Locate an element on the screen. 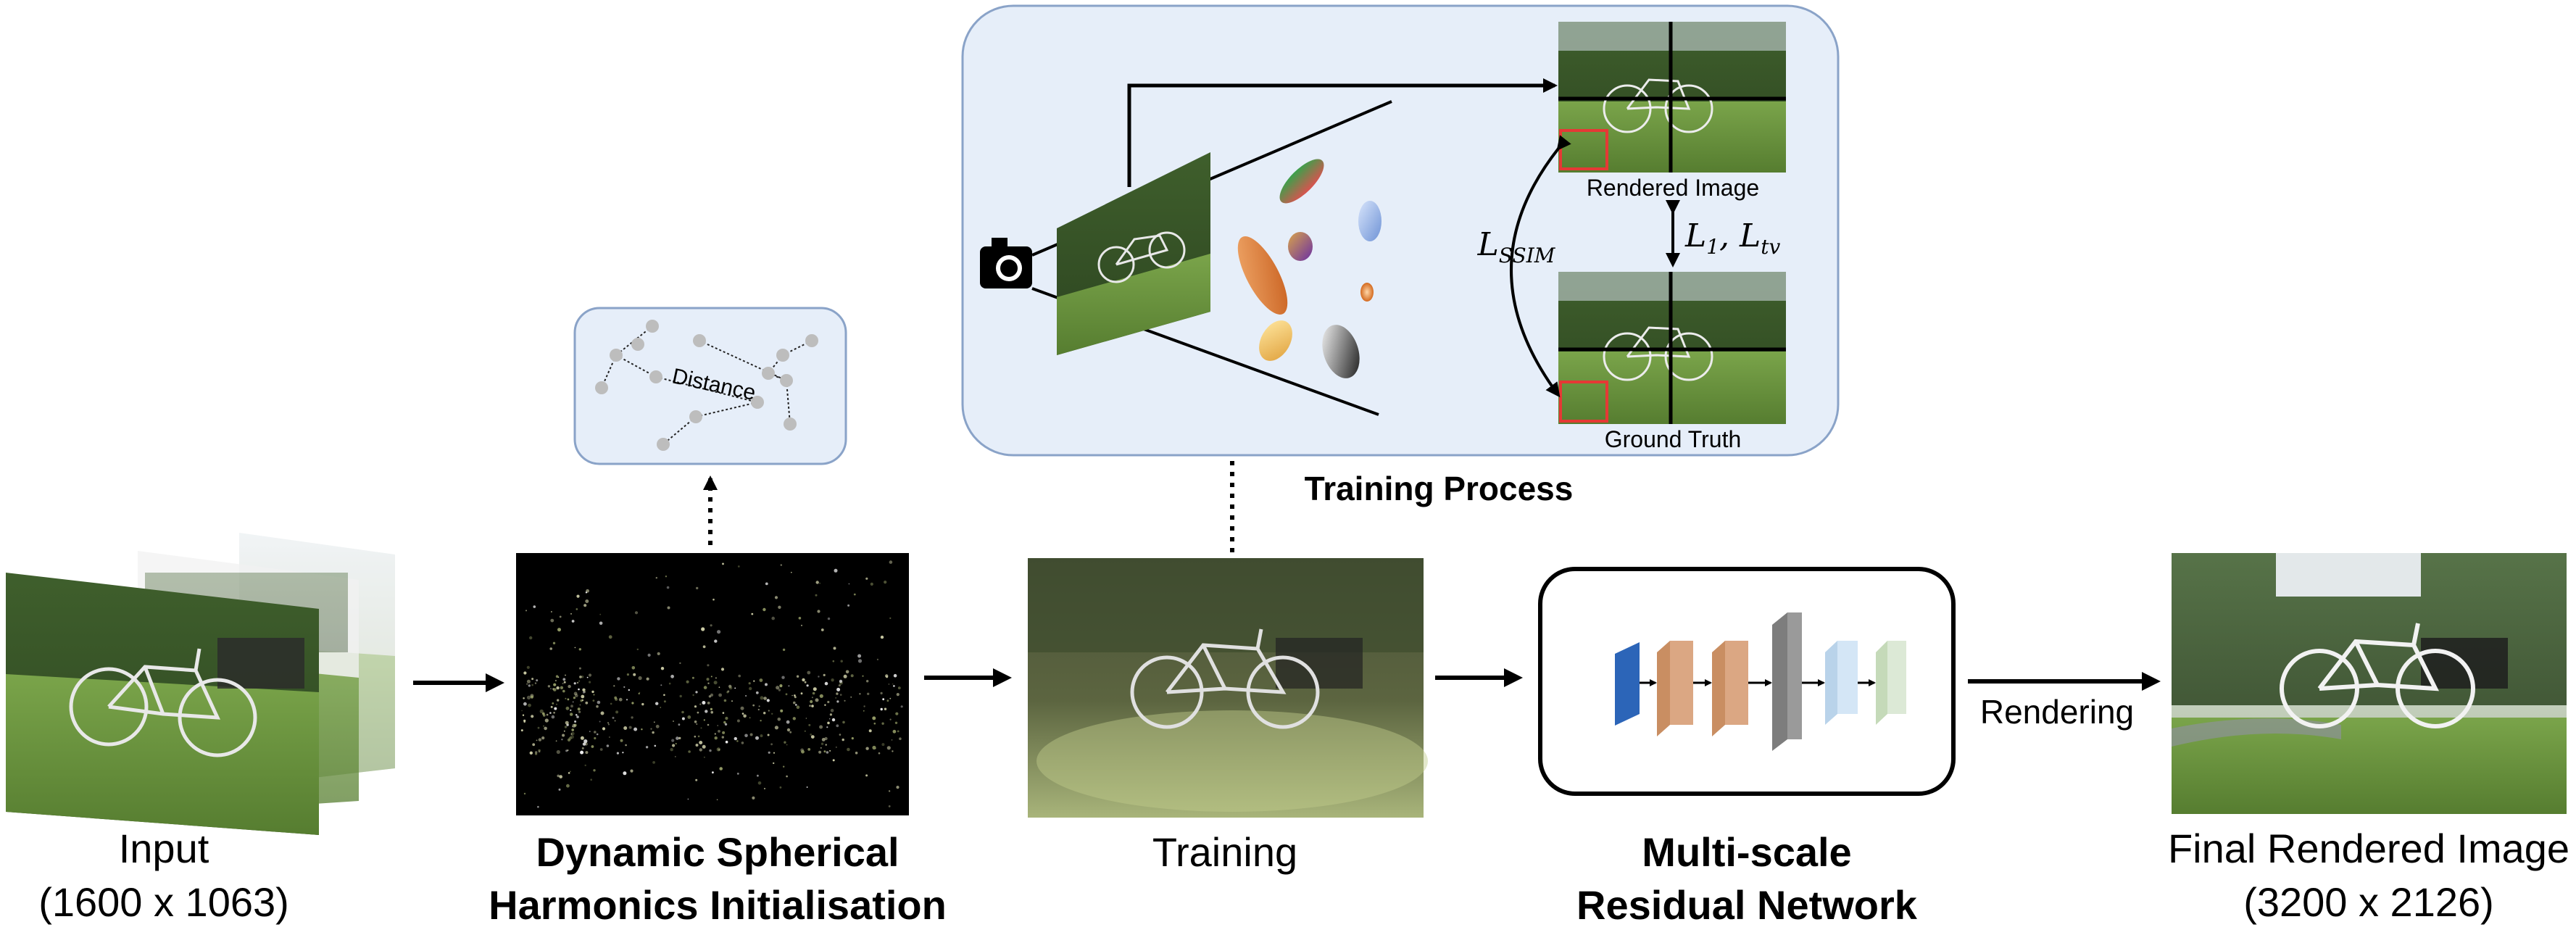 The height and width of the screenshot is (943, 2576). network-label-line1: Multi-scale is located at coordinates (1746, 852).